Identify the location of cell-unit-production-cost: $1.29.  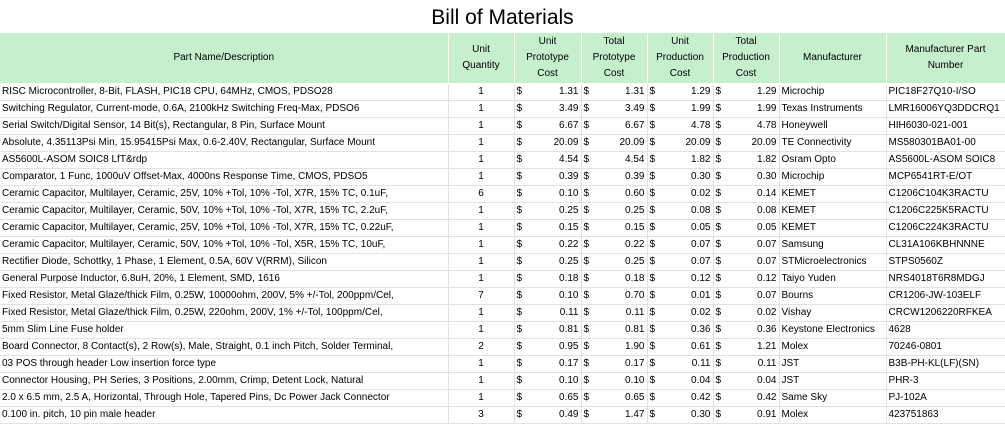
(680, 92).